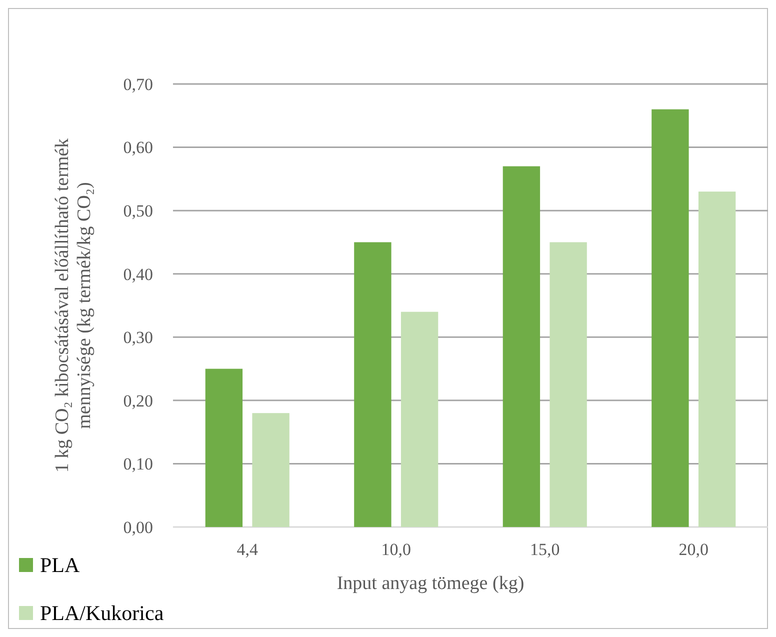 The image size is (776, 637). What do you see at coordinates (396, 549) in the screenshot?
I see `x-tick-label: 10,0` at bounding box center [396, 549].